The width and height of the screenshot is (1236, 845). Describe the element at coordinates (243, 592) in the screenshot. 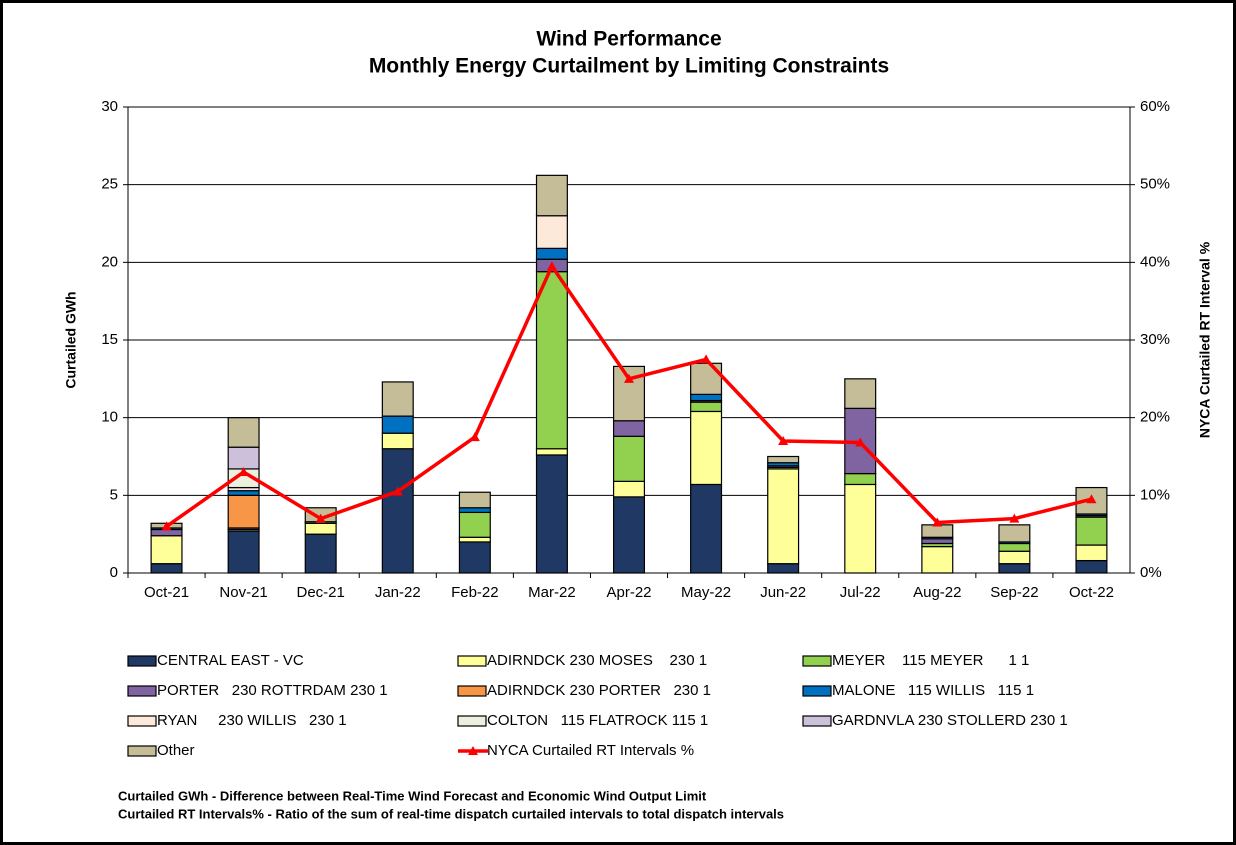

I see `x-tick-label: Nov-21` at that location.